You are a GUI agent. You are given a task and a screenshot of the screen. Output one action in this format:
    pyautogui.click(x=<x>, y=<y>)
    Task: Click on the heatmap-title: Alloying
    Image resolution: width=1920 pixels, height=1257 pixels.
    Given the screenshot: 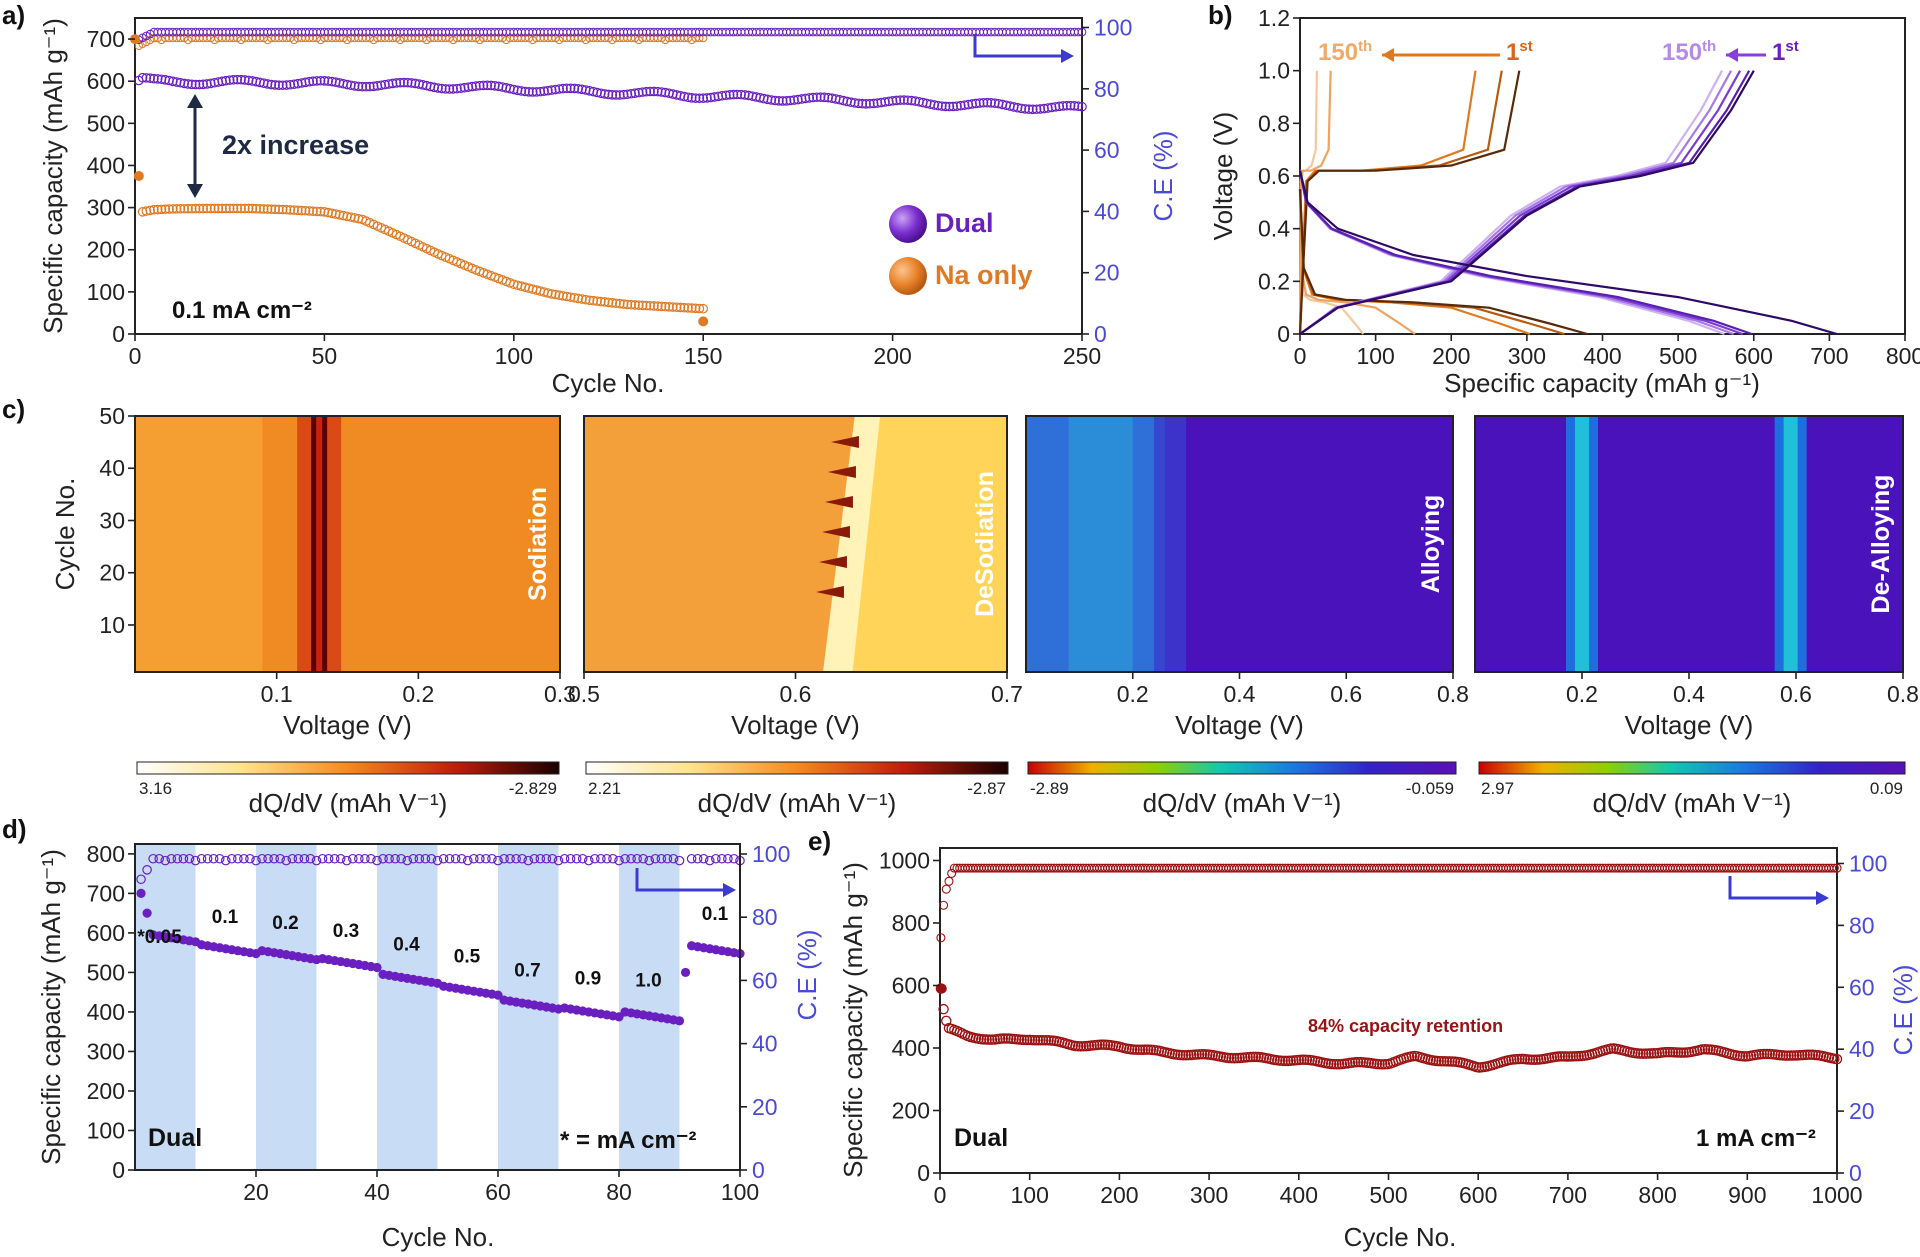 What is the action you would take?
    pyautogui.click(x=1431, y=544)
    